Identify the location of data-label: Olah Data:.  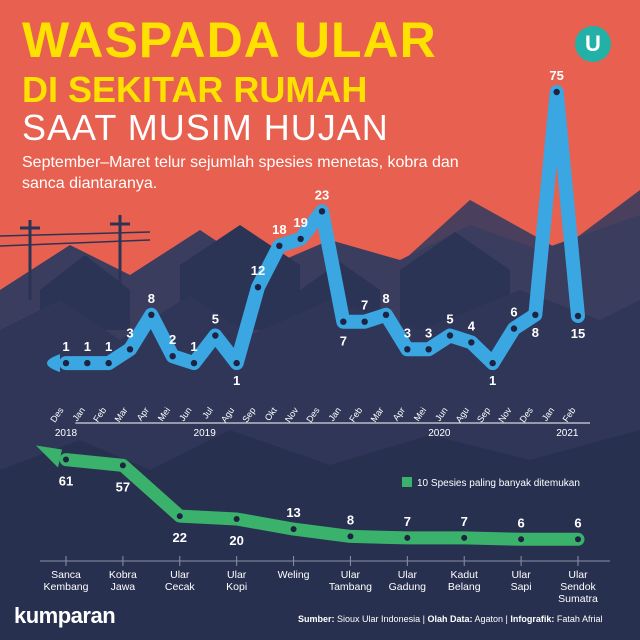
(450, 619).